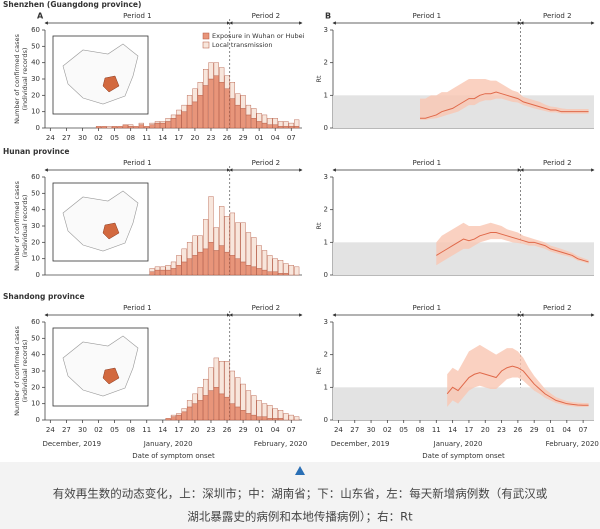 This screenshot has height=529, width=600. What do you see at coordinates (111, 231) in the screenshot?
I see `inset-map-province` at bounding box center [111, 231].